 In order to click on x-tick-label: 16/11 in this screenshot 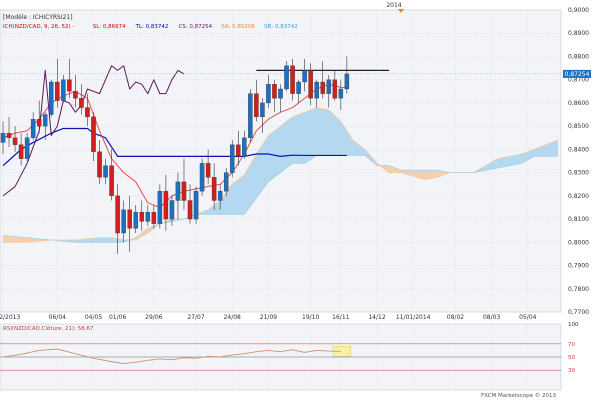, I will do `click(340, 317)`.